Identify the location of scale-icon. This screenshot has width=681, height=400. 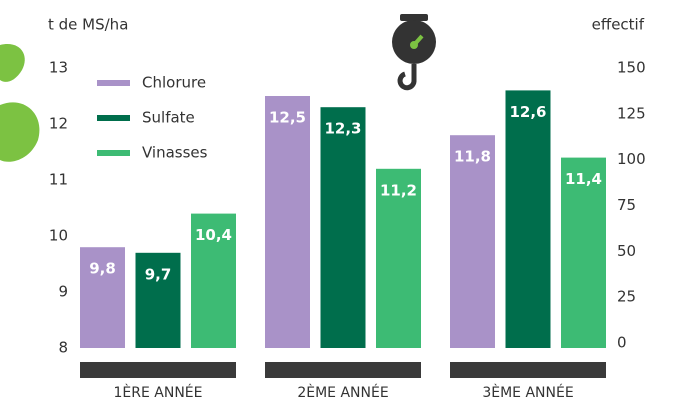
(414, 52).